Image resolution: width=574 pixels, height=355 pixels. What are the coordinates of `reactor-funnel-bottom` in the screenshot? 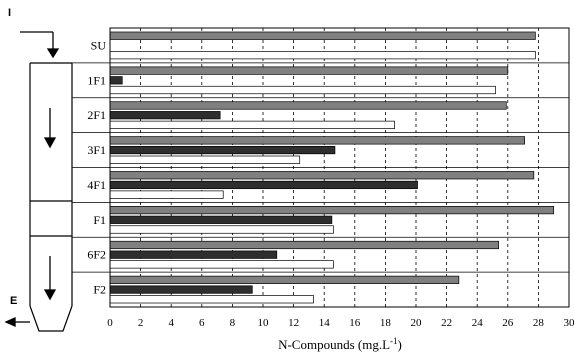 It's located at (51, 318).